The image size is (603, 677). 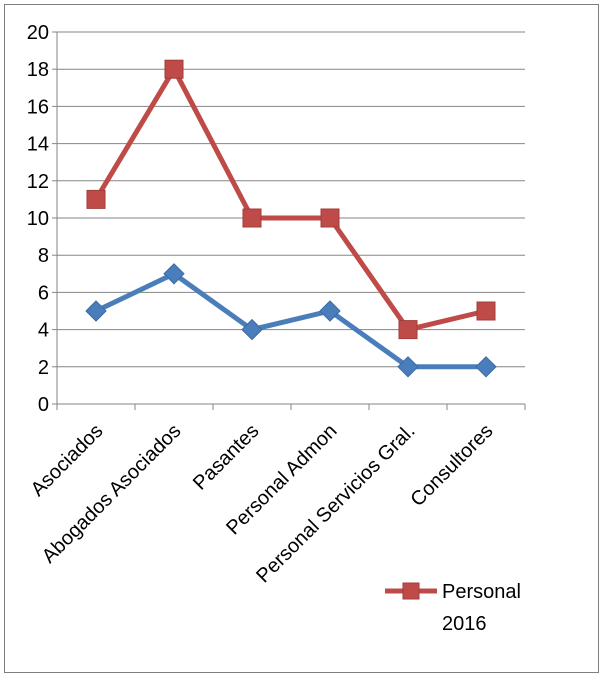 I want to click on y-tick-label: 2, so click(x=43, y=368).